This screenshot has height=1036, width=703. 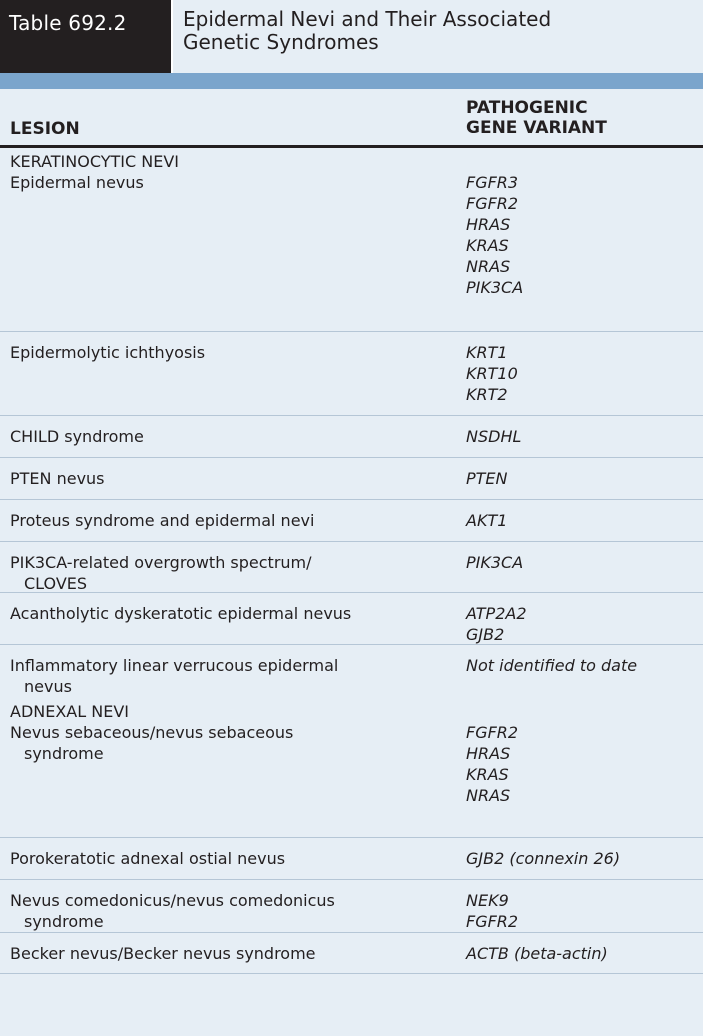 What do you see at coordinates (148, 858) in the screenshot?
I see `lesion-text: Porokeratotic adnexal ostial nevus` at bounding box center [148, 858].